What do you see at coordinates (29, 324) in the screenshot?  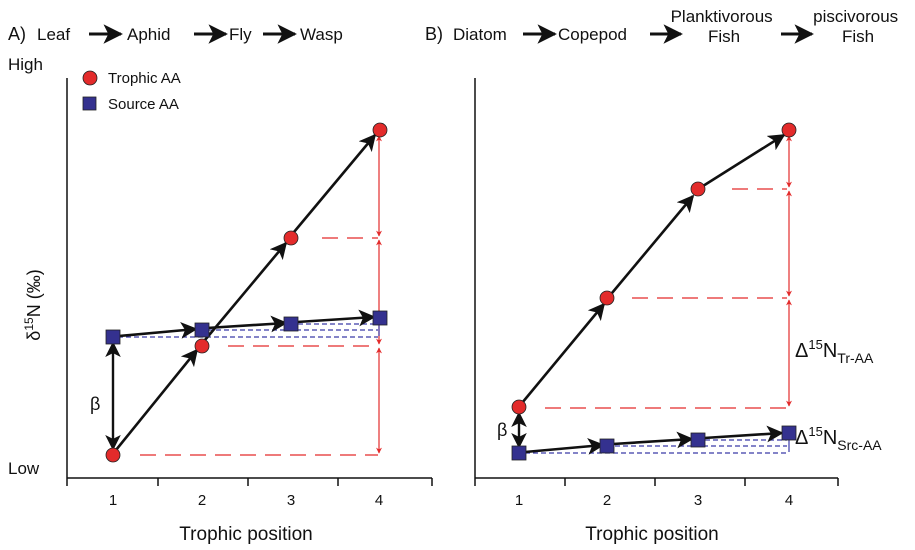 I see `y-axis-title-sup: 15` at bounding box center [29, 324].